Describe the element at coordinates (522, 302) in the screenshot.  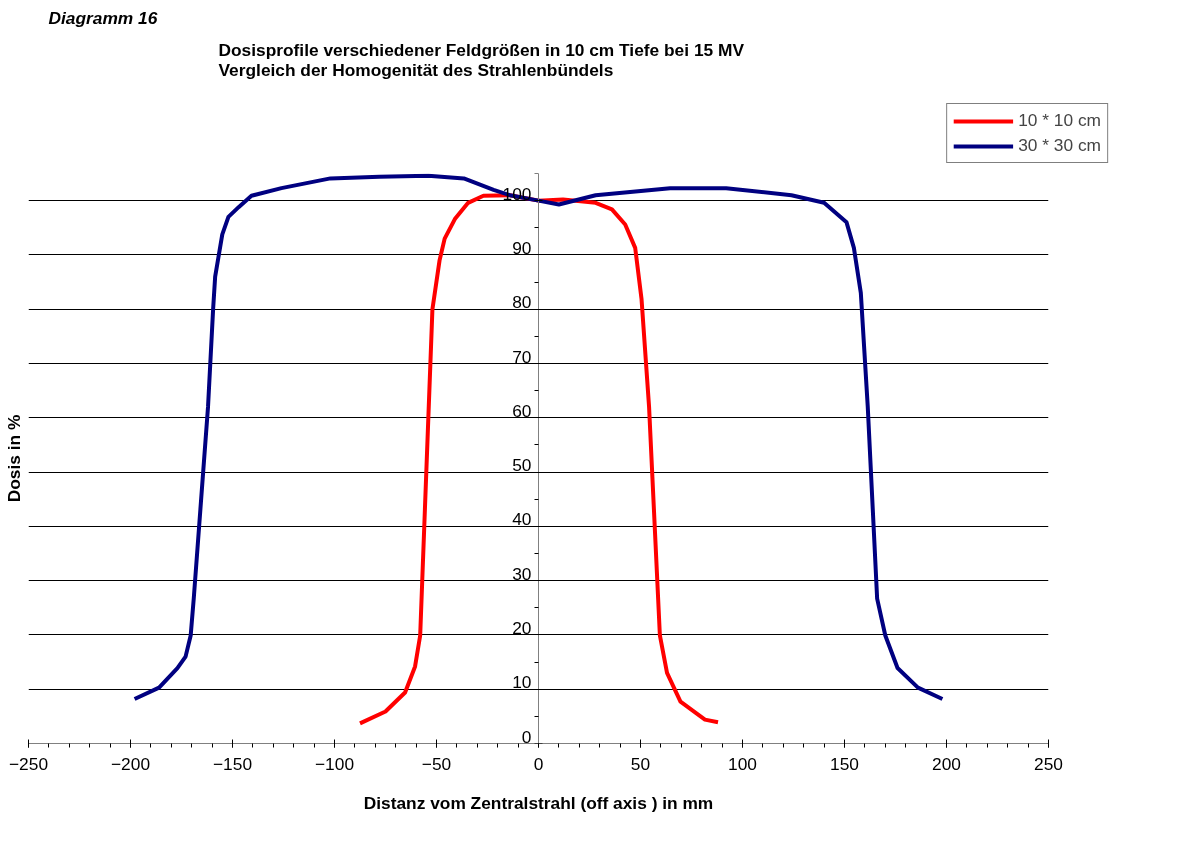
I see `y-tick-label: 80` at that location.